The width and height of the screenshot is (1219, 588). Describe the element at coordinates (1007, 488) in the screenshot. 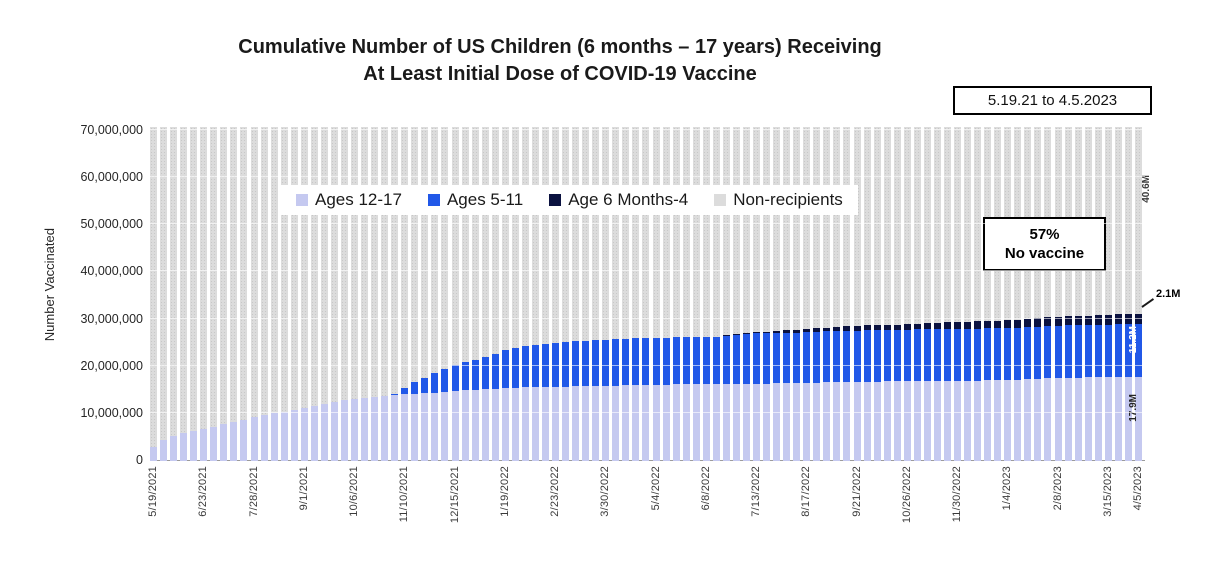

I see `x-axis-tick-label: 1/4/2023` at that location.